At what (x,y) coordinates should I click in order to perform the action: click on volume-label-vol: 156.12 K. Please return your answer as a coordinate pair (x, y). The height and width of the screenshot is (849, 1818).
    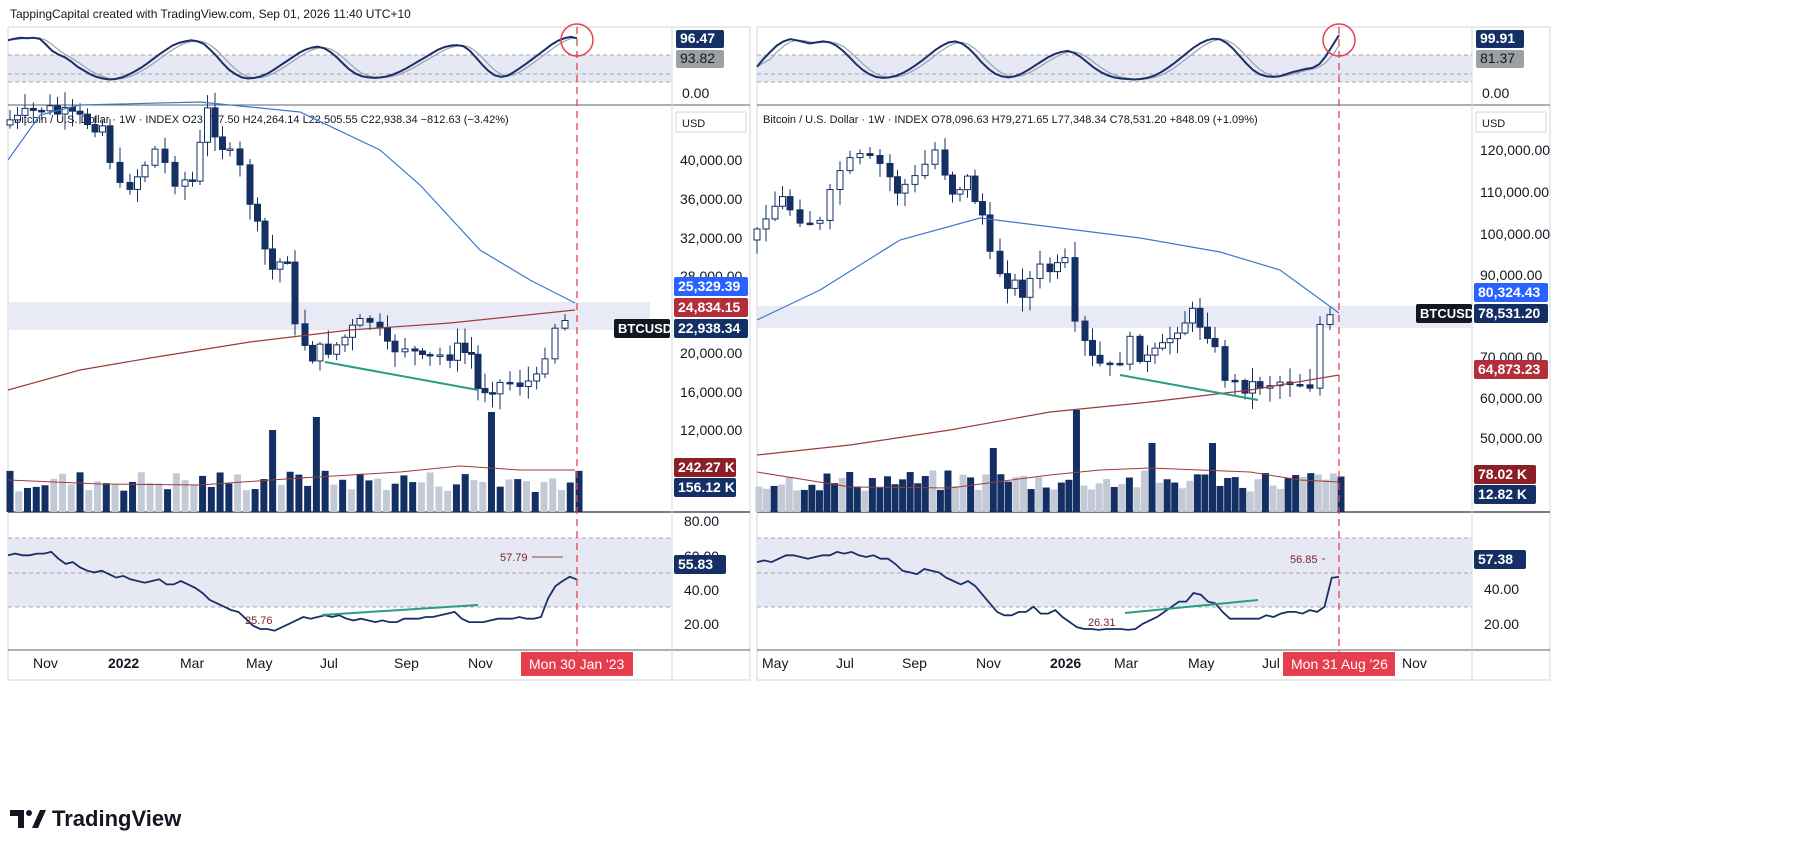
    Looking at the image, I should click on (705, 487).